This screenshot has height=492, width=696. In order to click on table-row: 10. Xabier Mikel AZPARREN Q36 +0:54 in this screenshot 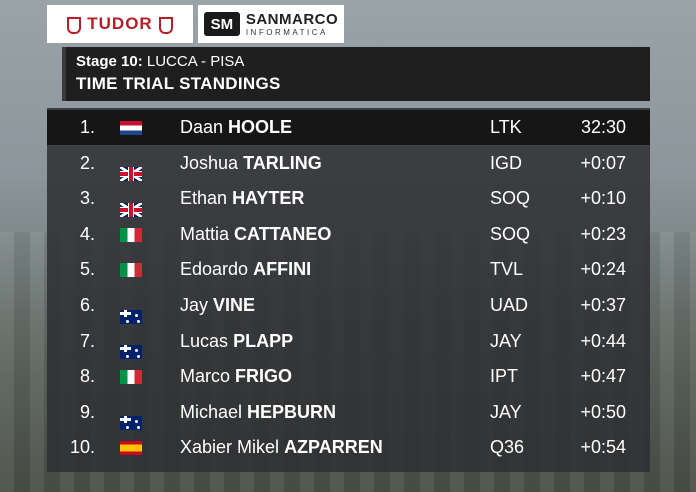, I will do `click(348, 447)`.